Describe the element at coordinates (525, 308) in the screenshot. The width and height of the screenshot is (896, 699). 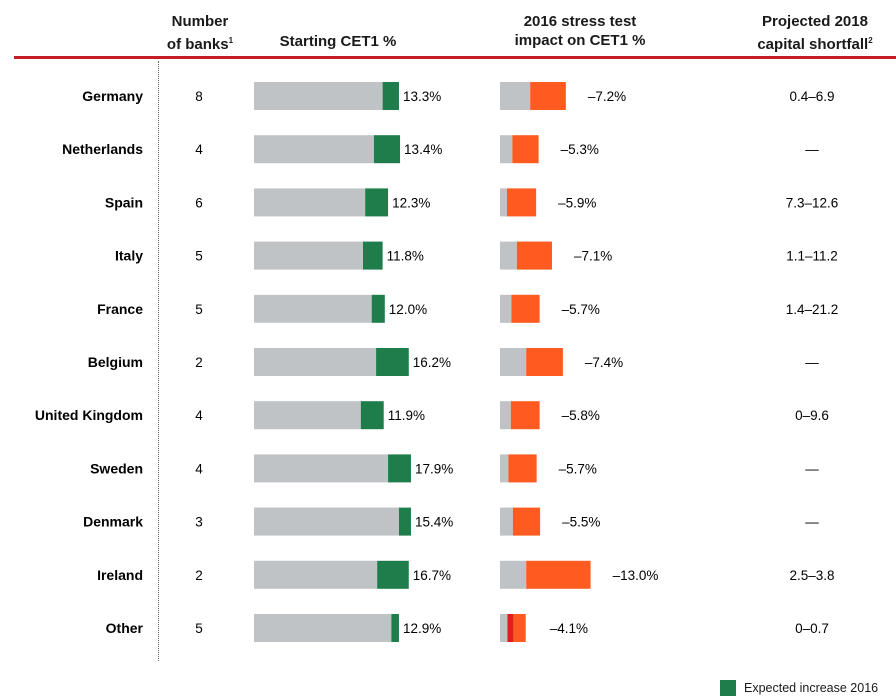
I see `impact-bar-france` at that location.